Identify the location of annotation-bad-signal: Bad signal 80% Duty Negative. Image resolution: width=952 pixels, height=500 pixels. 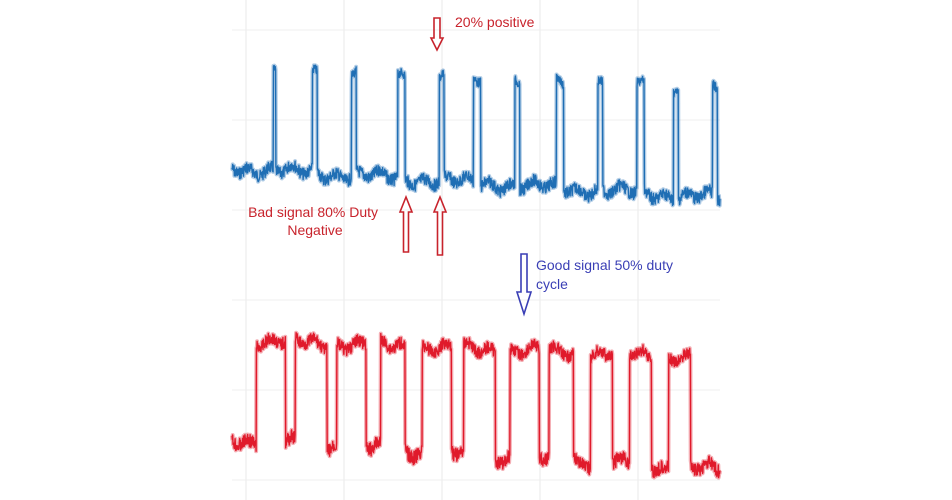
(348, 225).